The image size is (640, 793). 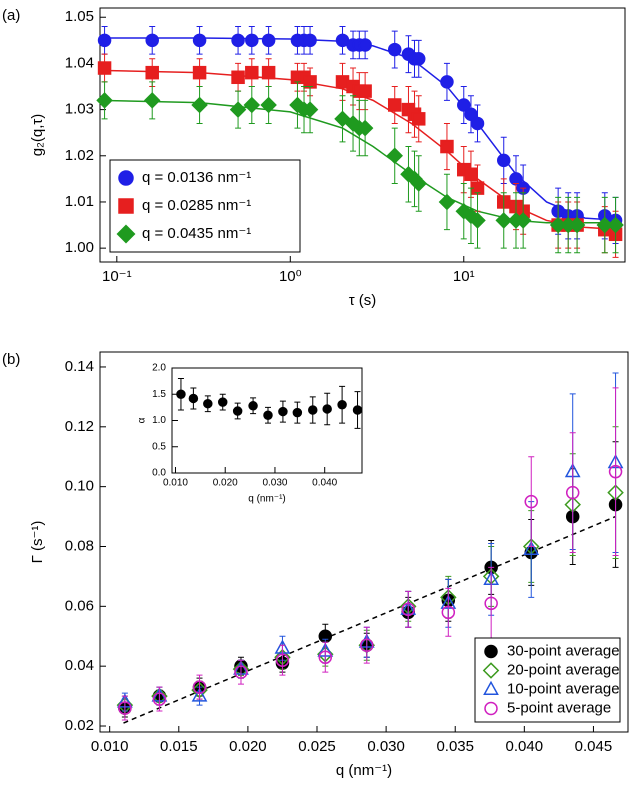 I want to click on y-tick-label: 1.05, so click(x=79, y=16).